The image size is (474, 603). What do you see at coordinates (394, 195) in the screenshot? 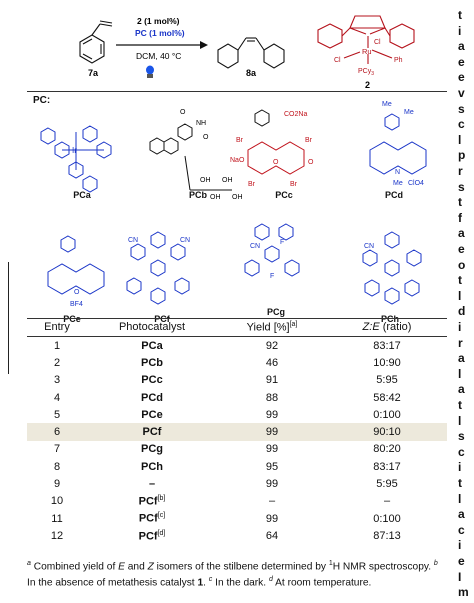
I see `pcd-label: PCd` at bounding box center [394, 195].